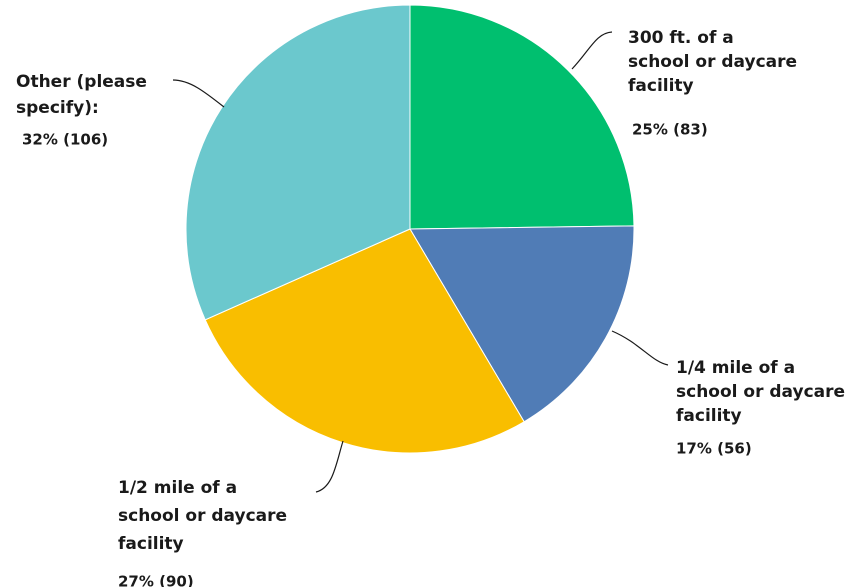 Image resolution: width=867 pixels, height=587 pixels. I want to click on slice-label-3-line-1: 1/2 mile of a, so click(177, 488).